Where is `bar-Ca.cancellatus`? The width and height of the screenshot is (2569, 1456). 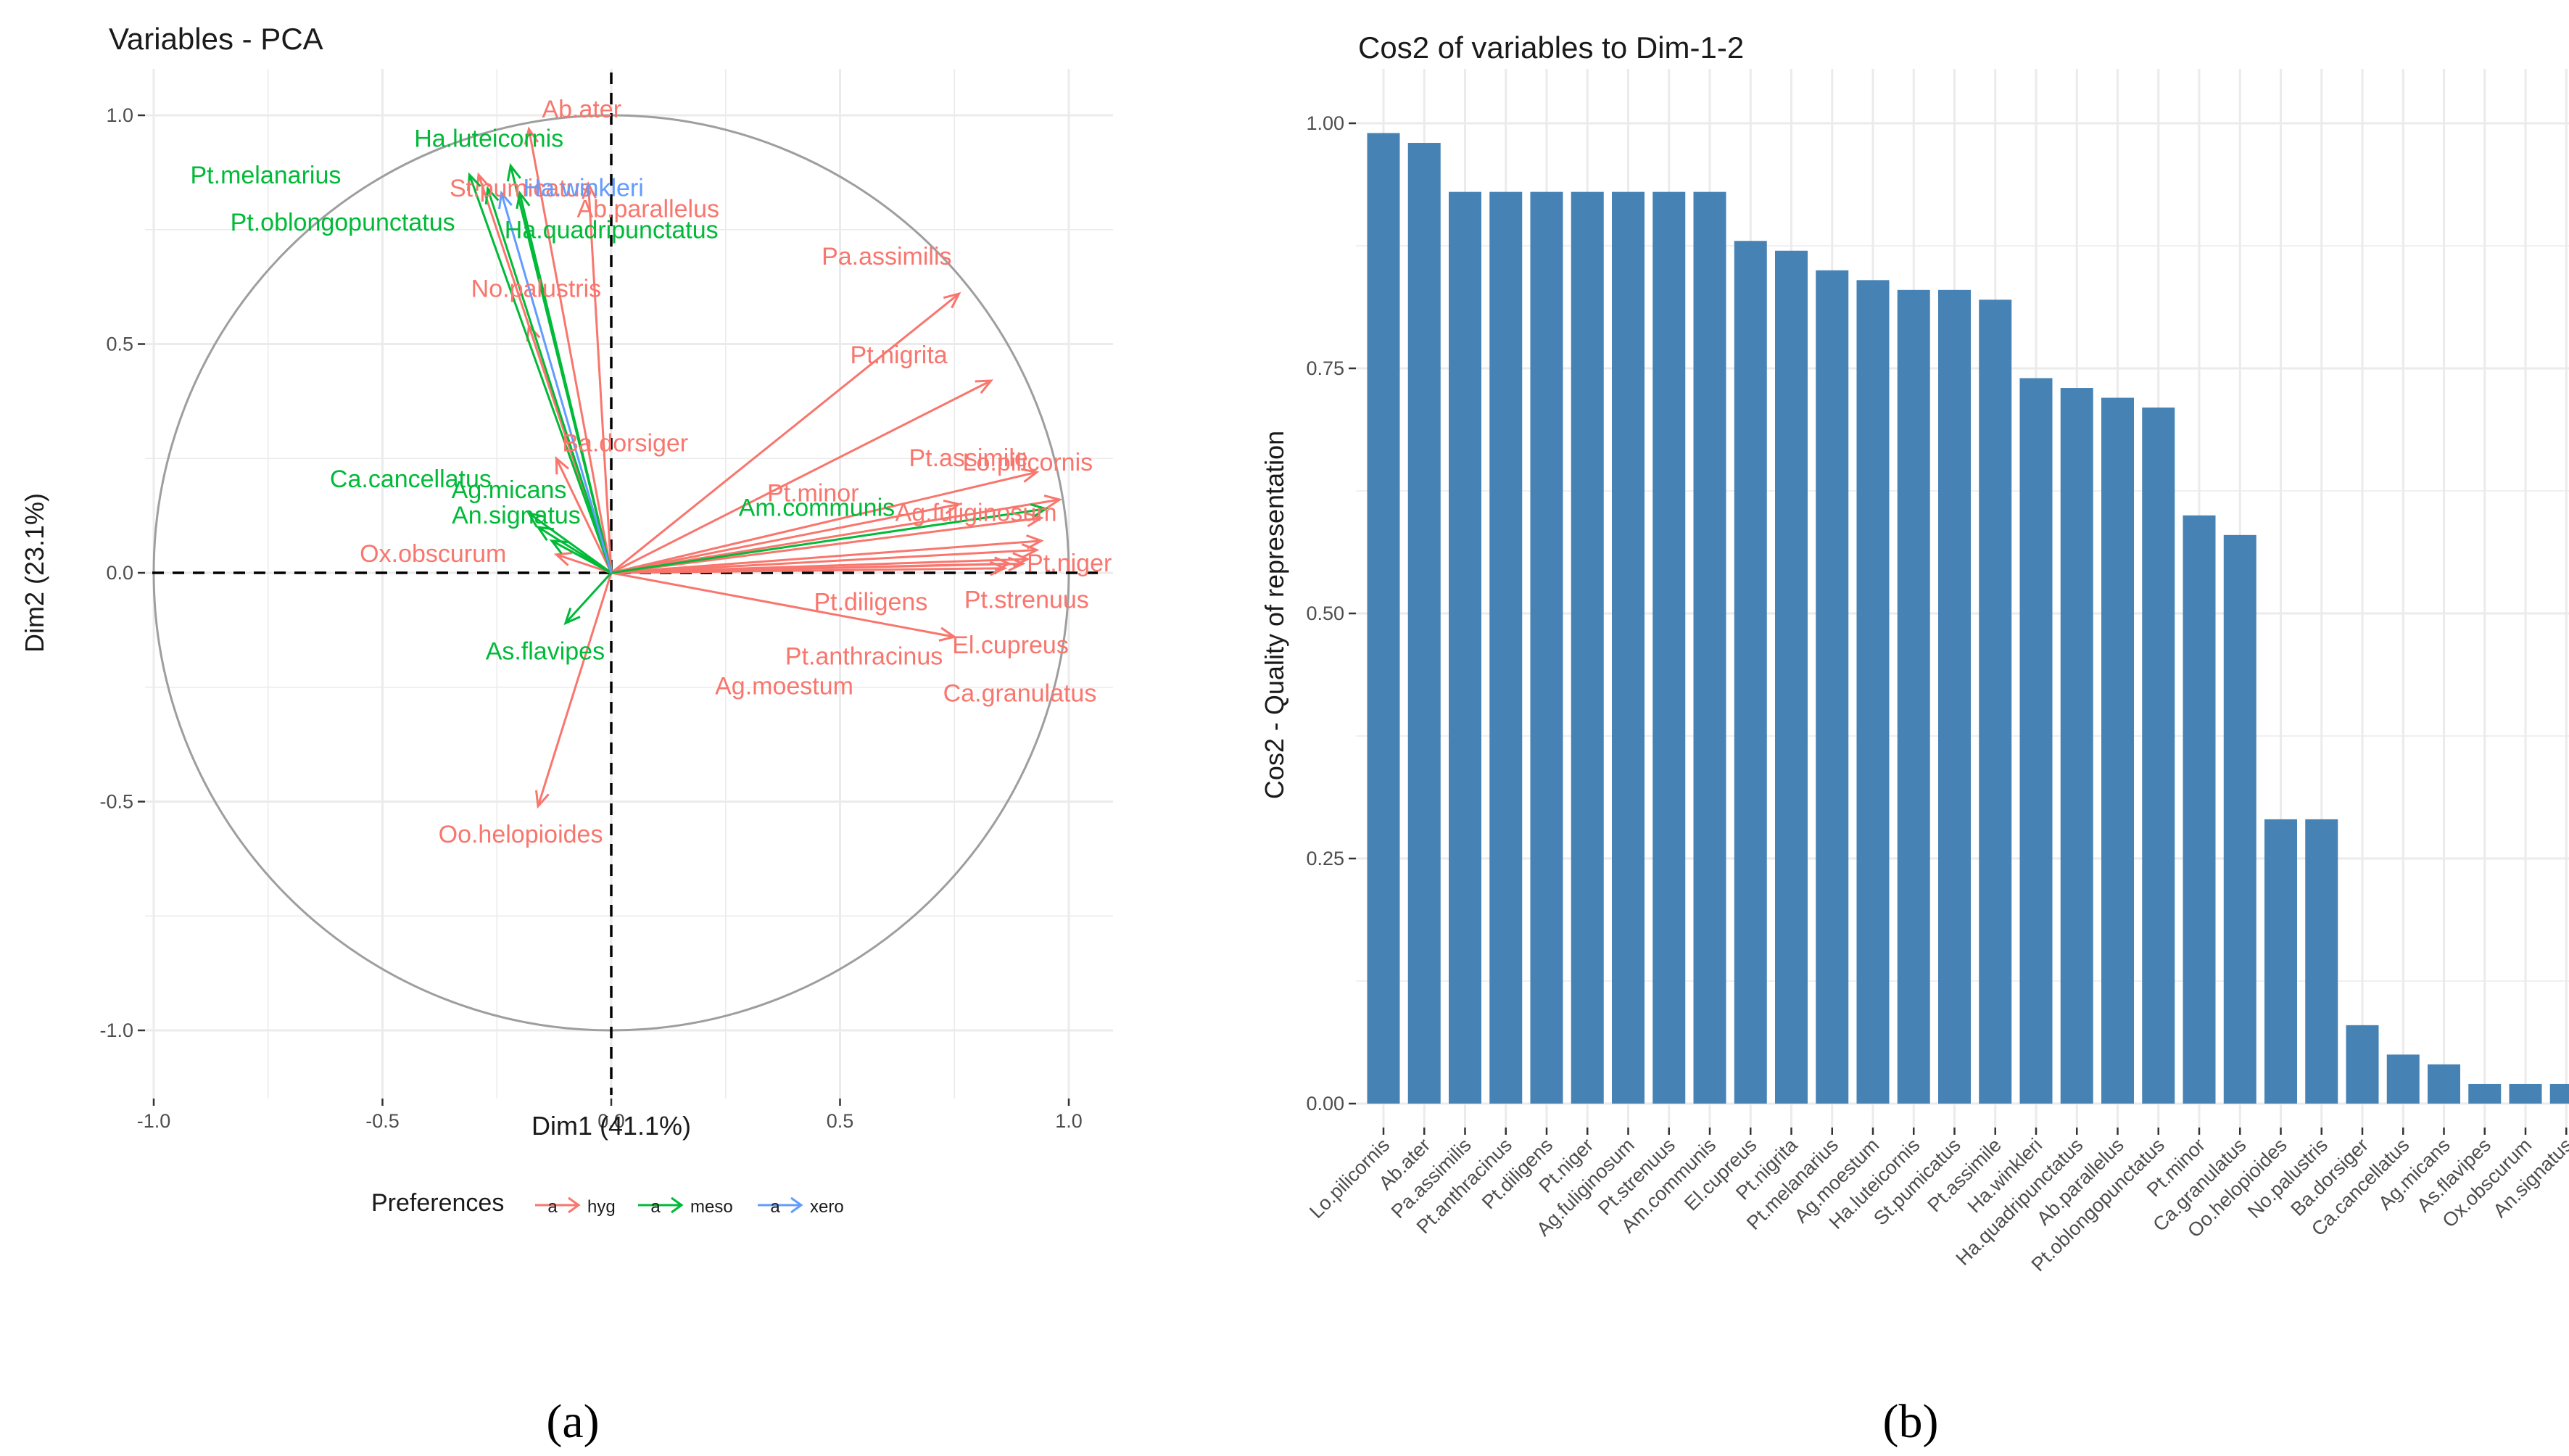
bar-Ca.cancellatus is located at coordinates (2403, 1079).